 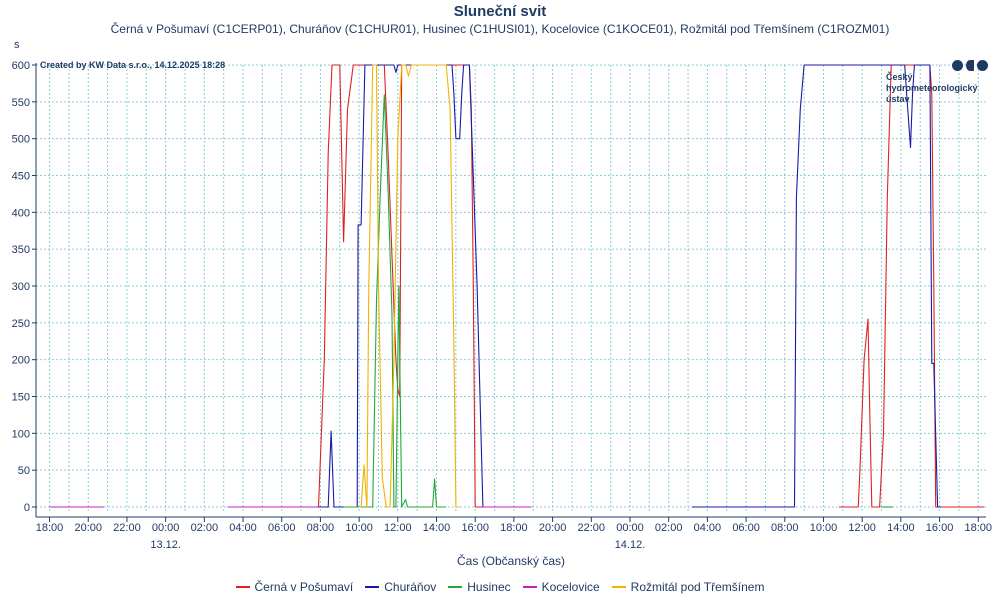 I want to click on y-tick-label: 250, so click(x=21, y=324).